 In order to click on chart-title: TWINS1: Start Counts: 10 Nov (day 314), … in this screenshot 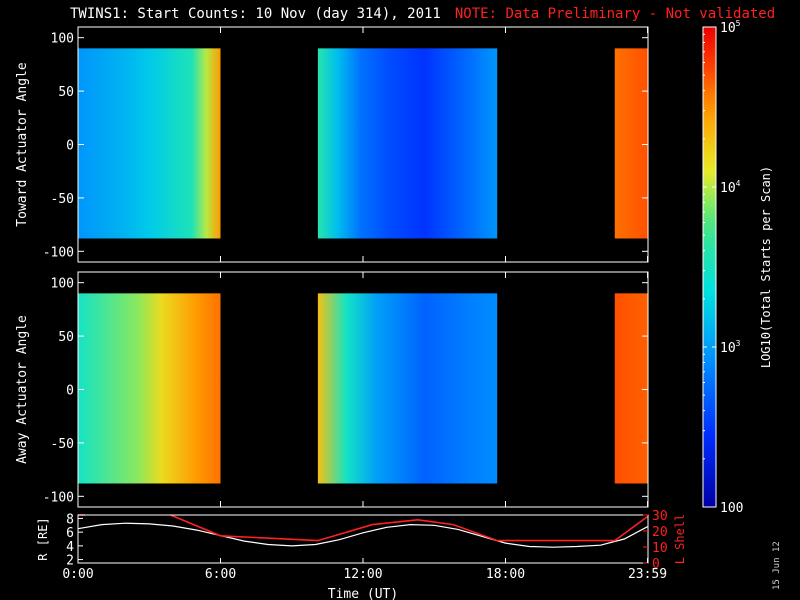, I will do `click(422, 14)`.